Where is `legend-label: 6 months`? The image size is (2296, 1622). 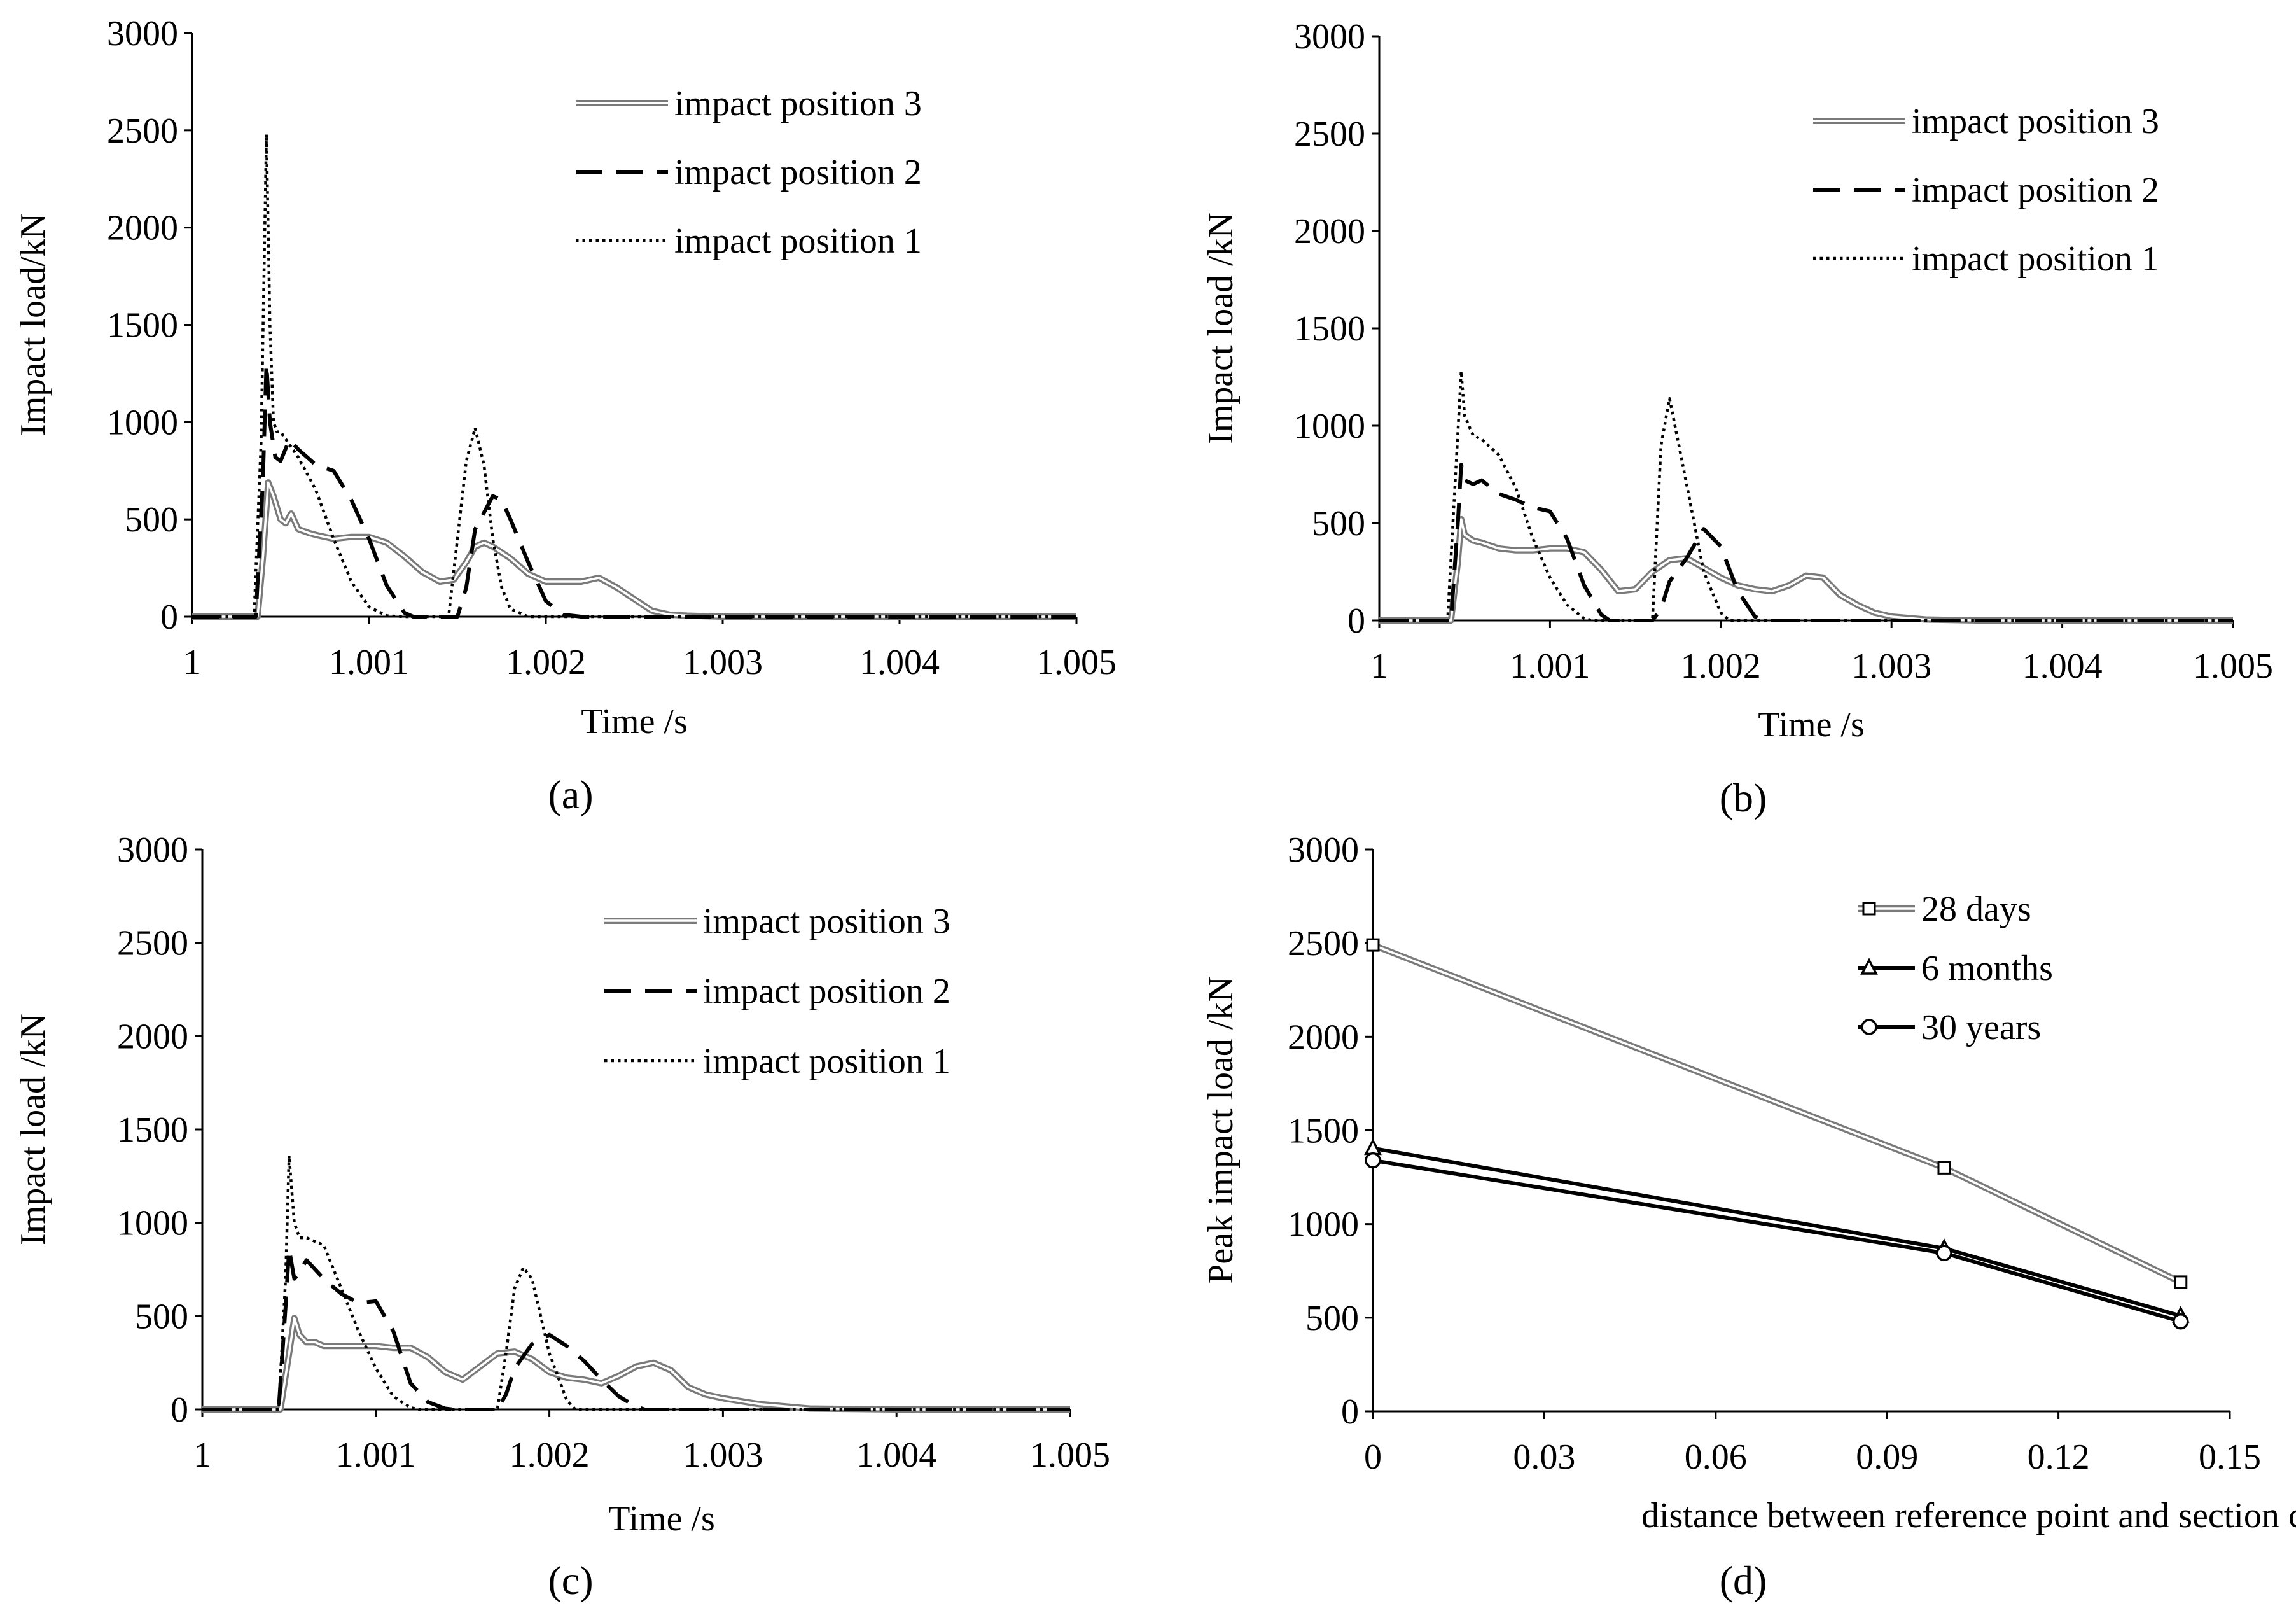
legend-label: 6 months is located at coordinates (1987, 968).